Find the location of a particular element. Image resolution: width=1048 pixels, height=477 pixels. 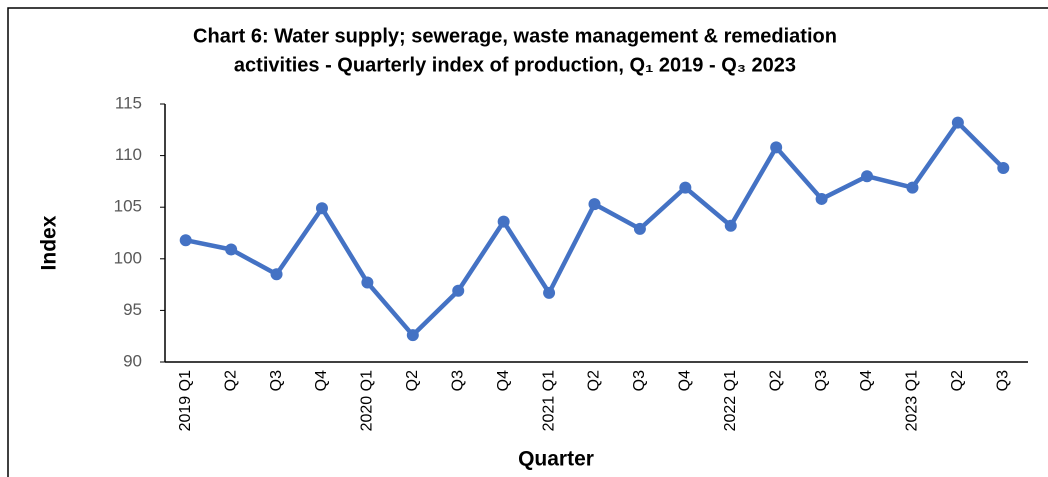

x-tick-label: 2020 Q1 is located at coordinates (367, 400).